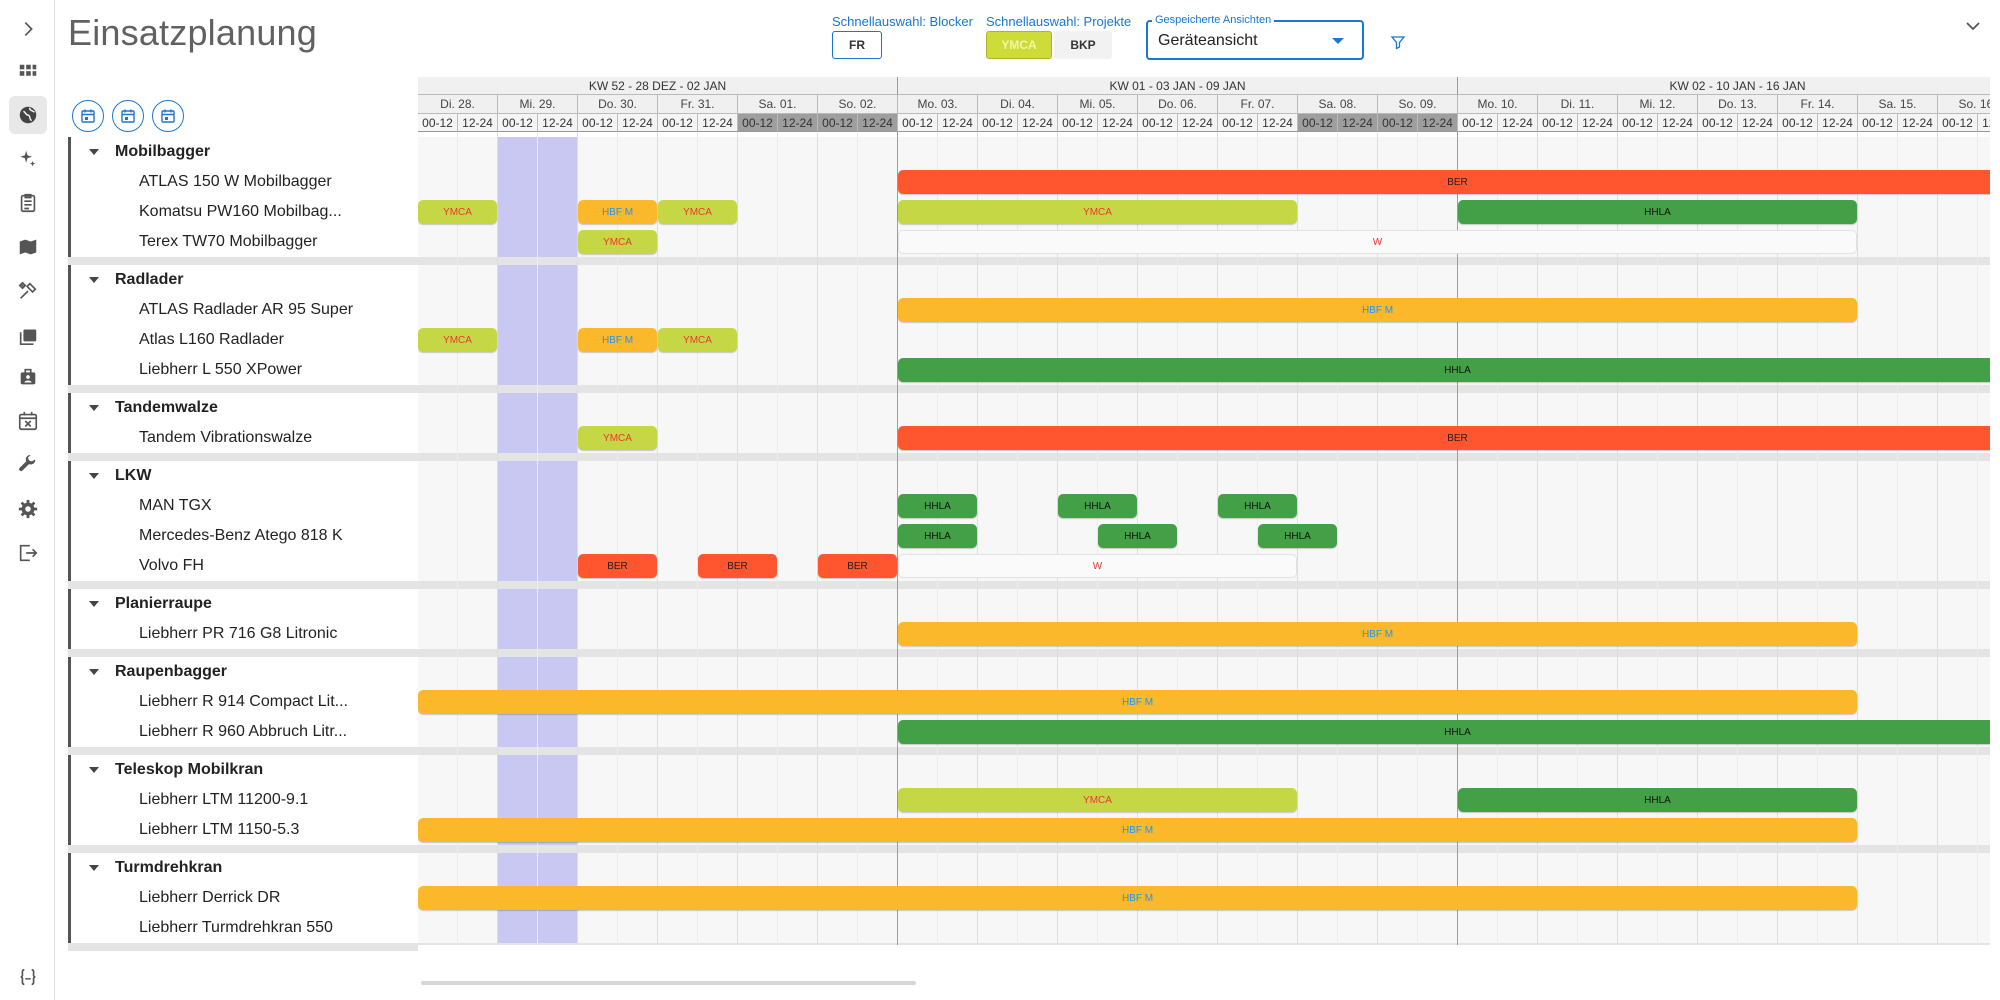 Image resolution: width=2000 pixels, height=1000 pixels. Describe the element at coordinates (28, 159) in the screenshot. I see `rail-button-sparkles` at that location.